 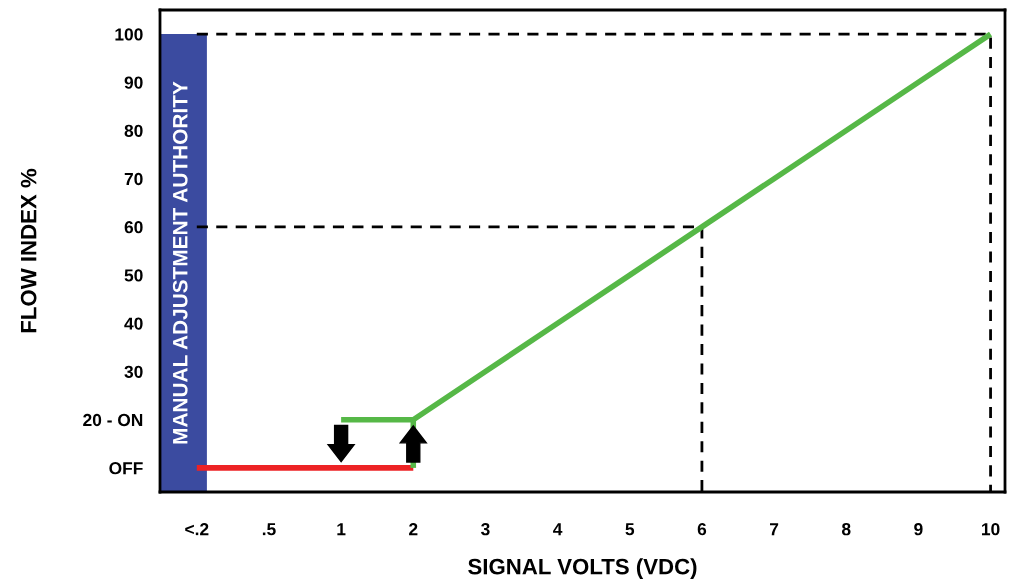 I want to click on x-tick-label: 6, so click(x=702, y=529).